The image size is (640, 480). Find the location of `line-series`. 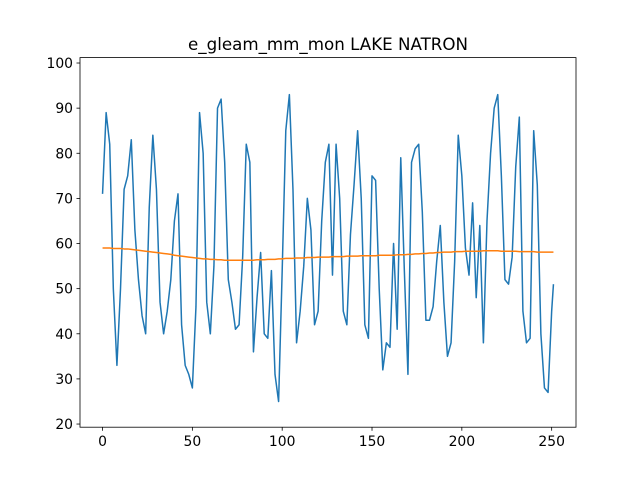

line-series is located at coordinates (328, 254).